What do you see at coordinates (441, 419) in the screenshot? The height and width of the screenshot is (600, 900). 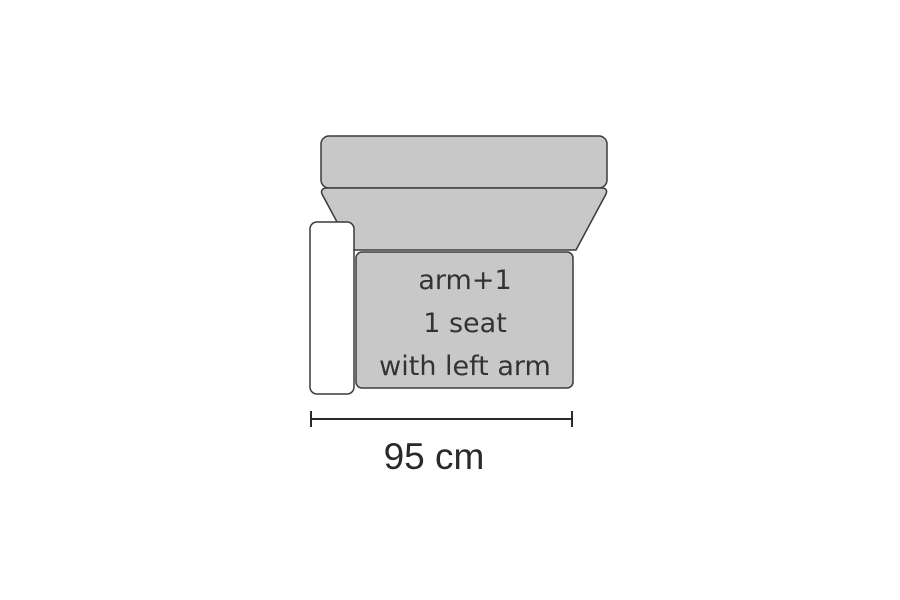 I see `width-dimension-line` at bounding box center [441, 419].